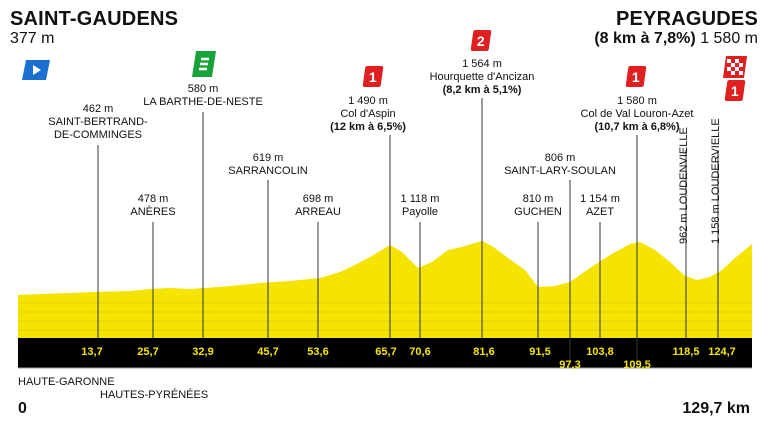  I want to click on waypoint-label: 478 m ANÈRES, so click(153, 205).